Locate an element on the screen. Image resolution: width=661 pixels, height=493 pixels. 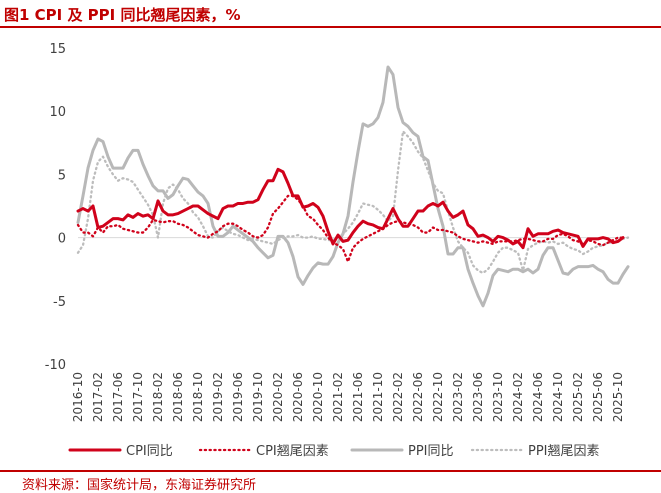
x-tick-label: 2024-06 is located at coordinates (538, 397).